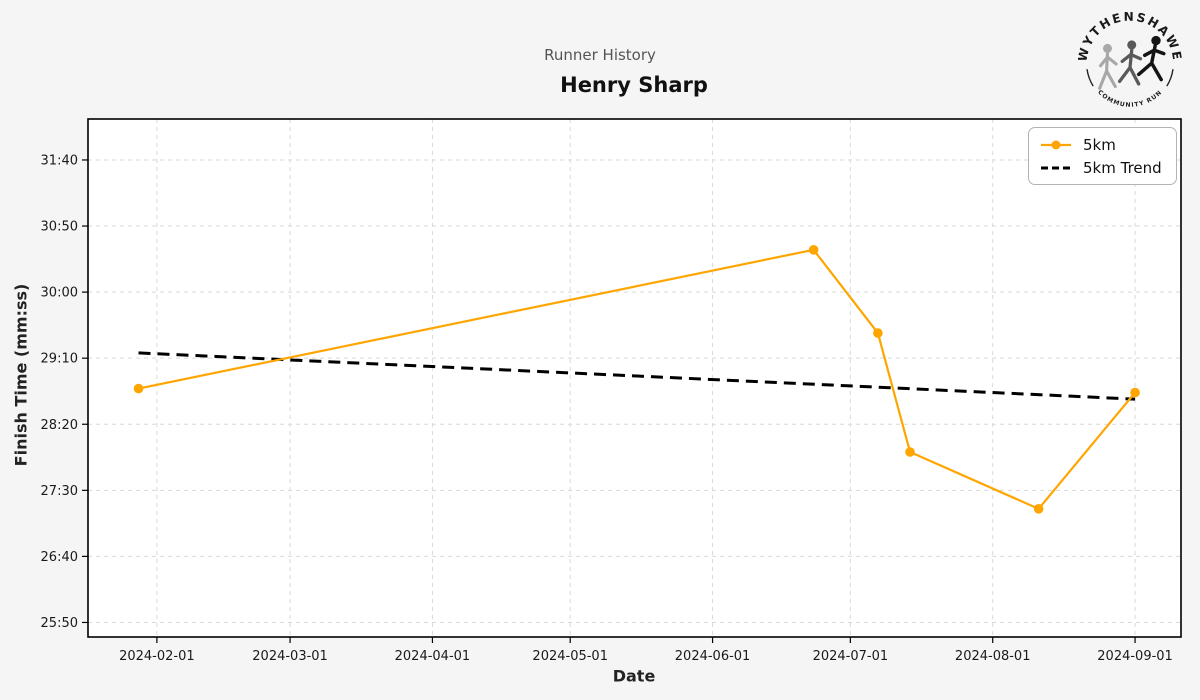 The image size is (1200, 700). What do you see at coordinates (1108, 66) in the screenshot?
I see `runner-left-icon` at bounding box center [1108, 66].